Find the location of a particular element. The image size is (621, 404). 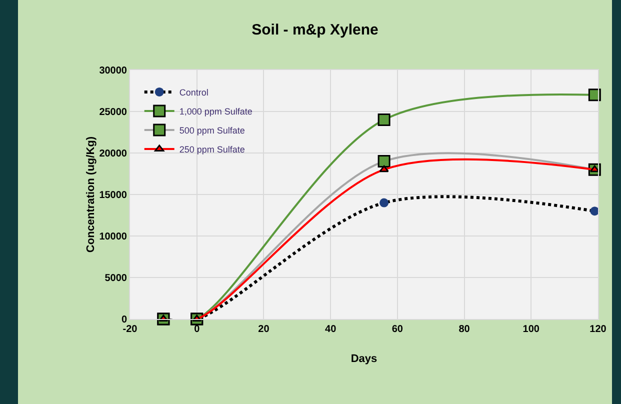

x-tick-label: 20 is located at coordinates (264, 329).